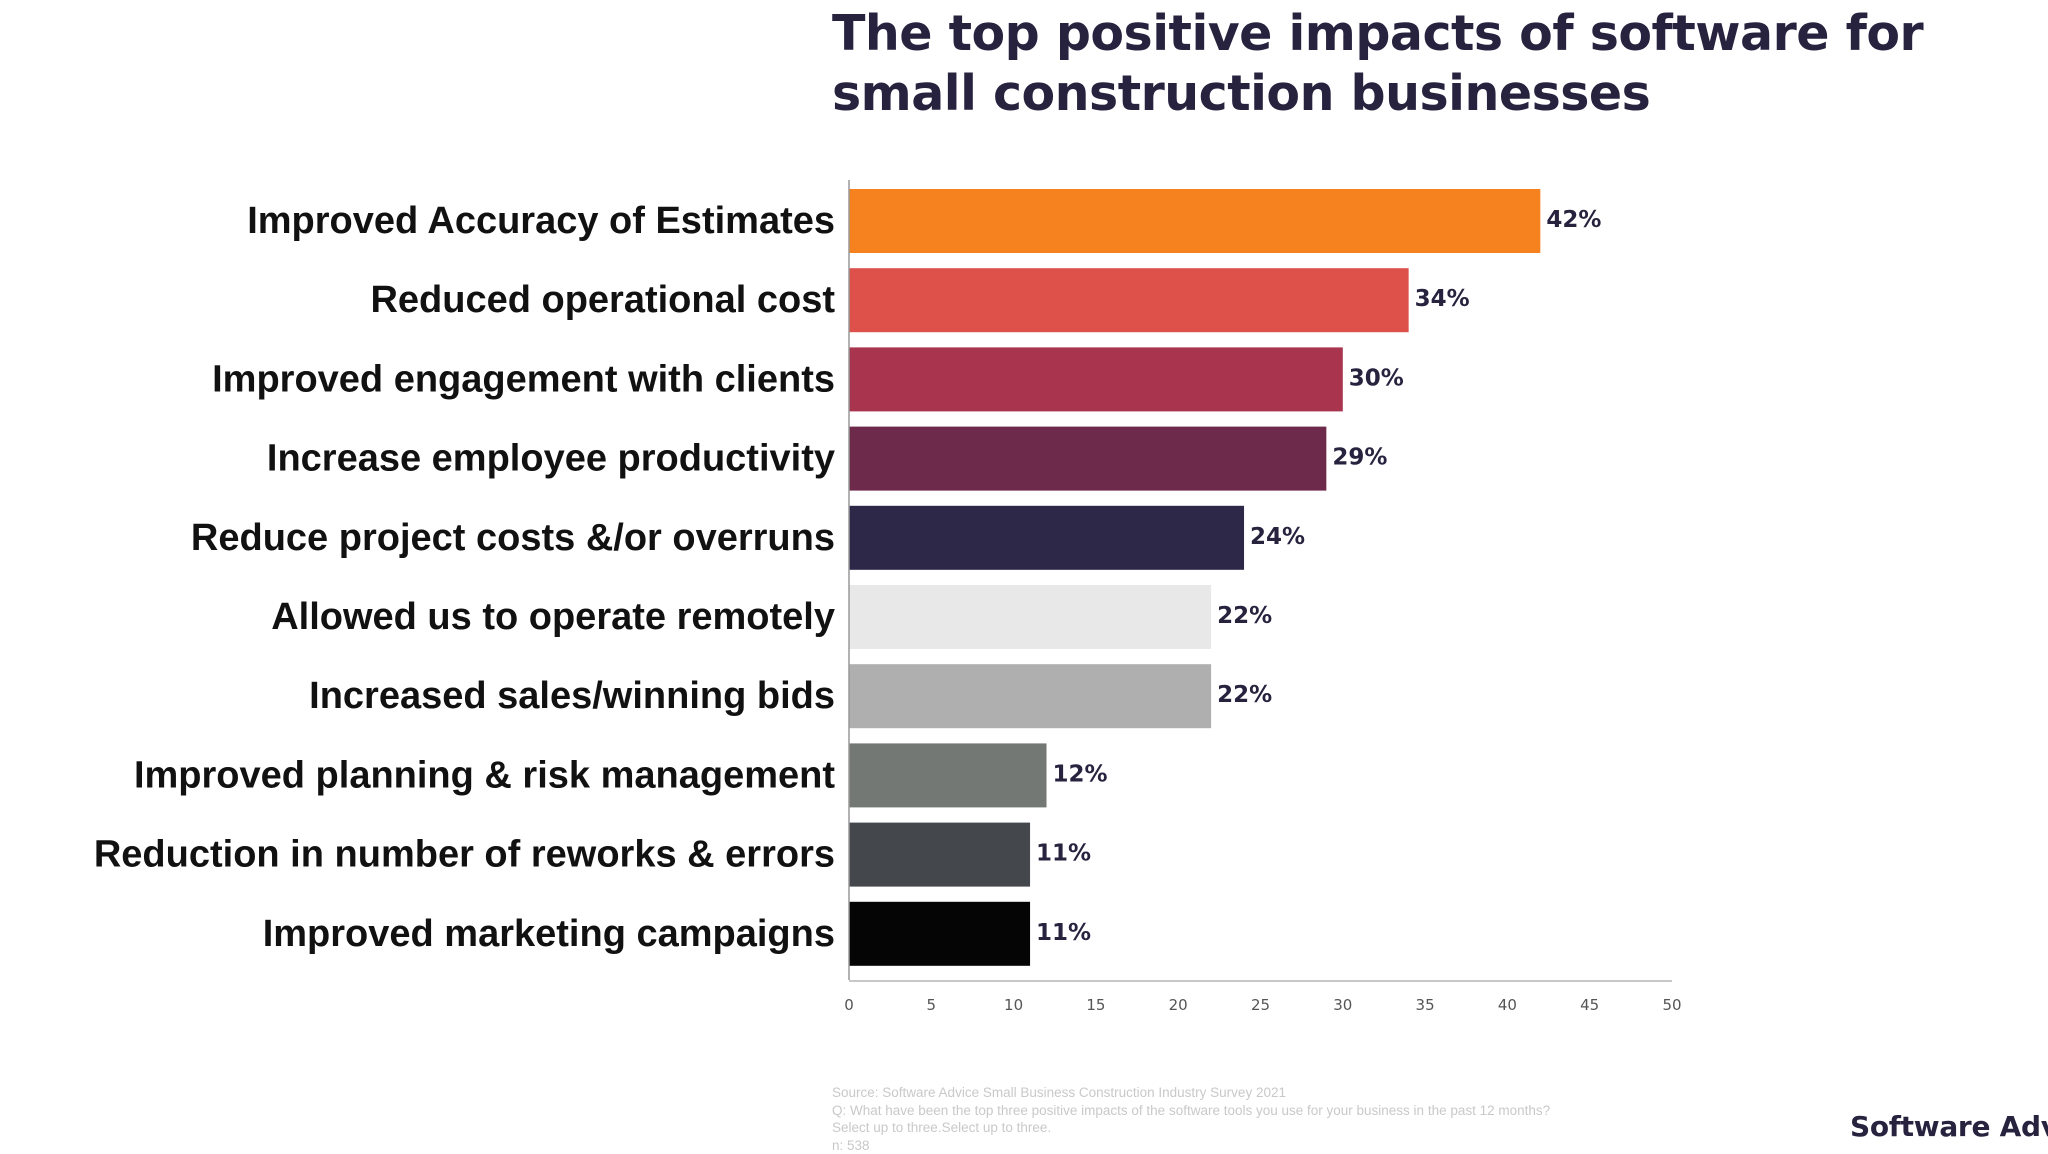  Describe the element at coordinates (1507, 1005) in the screenshot. I see `x-tick-label-40: 40` at that location.